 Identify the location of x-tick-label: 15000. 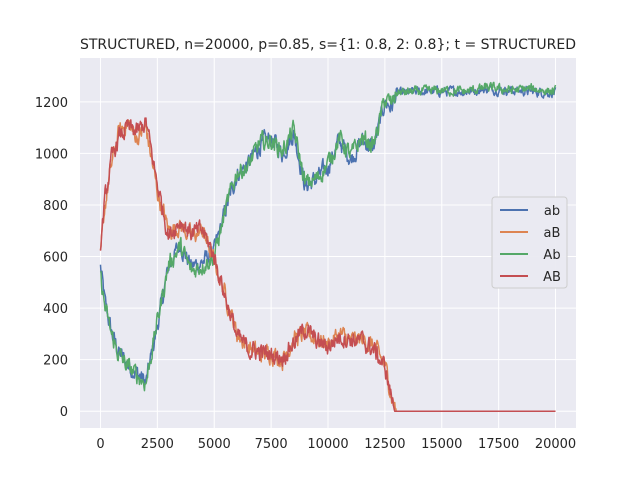
(441, 444).